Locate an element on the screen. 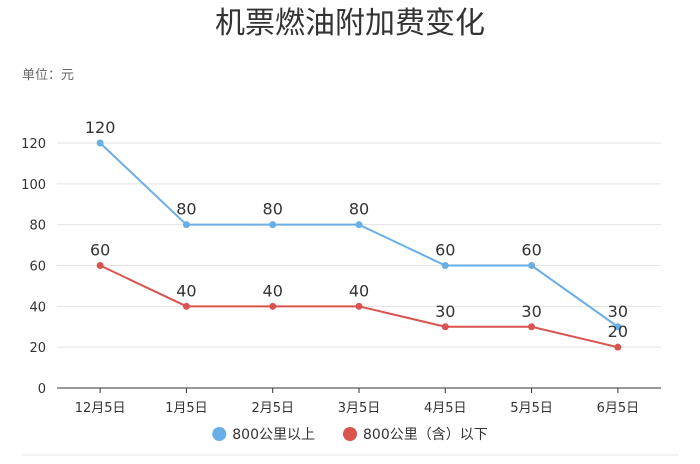 The image size is (700, 464). y-tick-label: 20 is located at coordinates (37, 348).